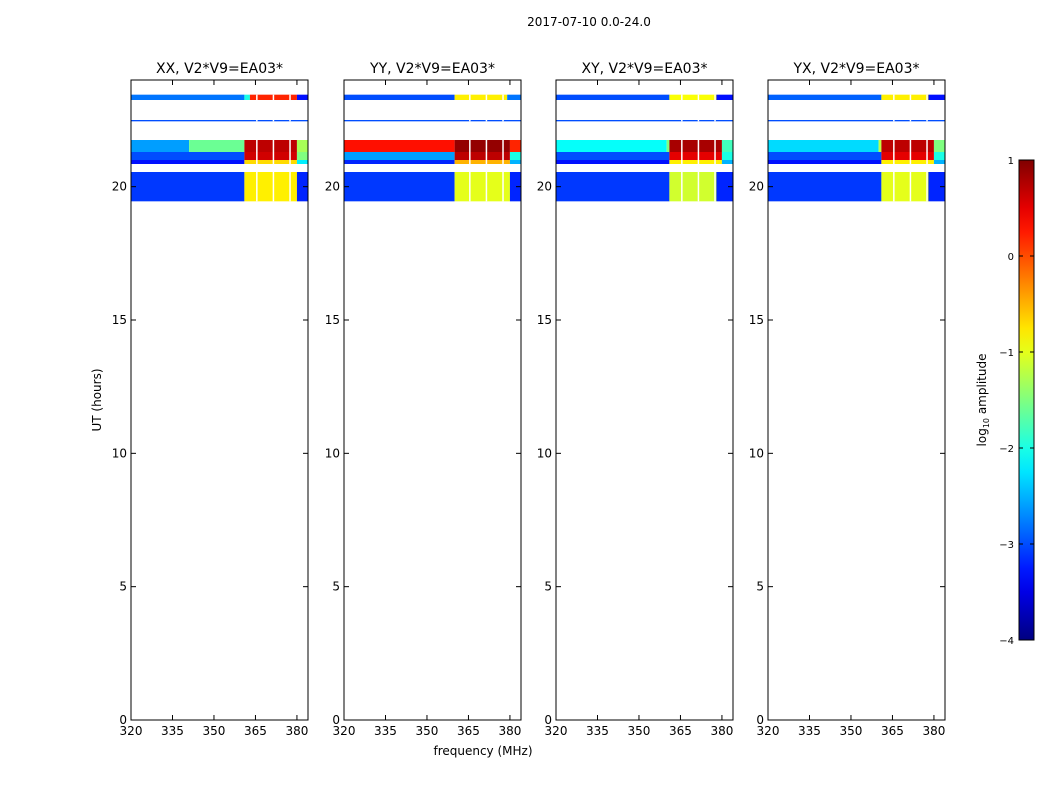 Image resolution: width=1050 pixels, height=800 pixels. I want to click on colorbar-gradient, so click(1026, 400).